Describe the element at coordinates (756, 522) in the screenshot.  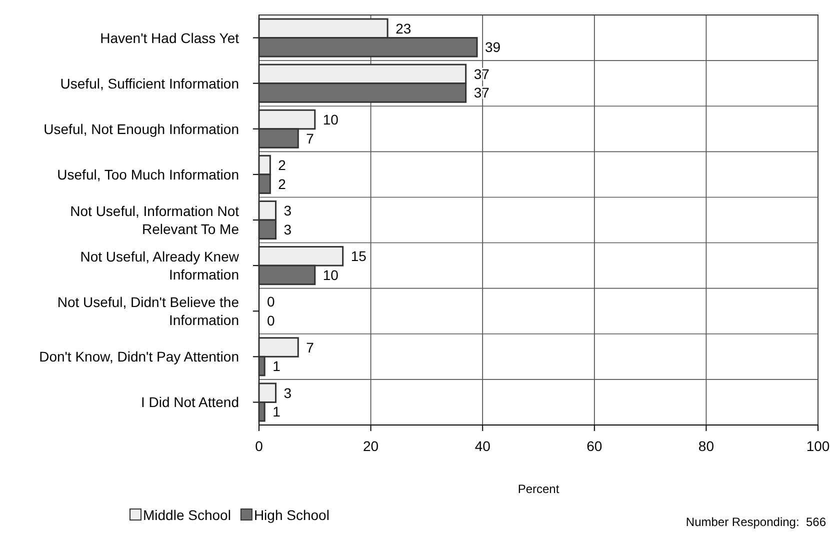
I see `text: Number Responding: 566` at that location.